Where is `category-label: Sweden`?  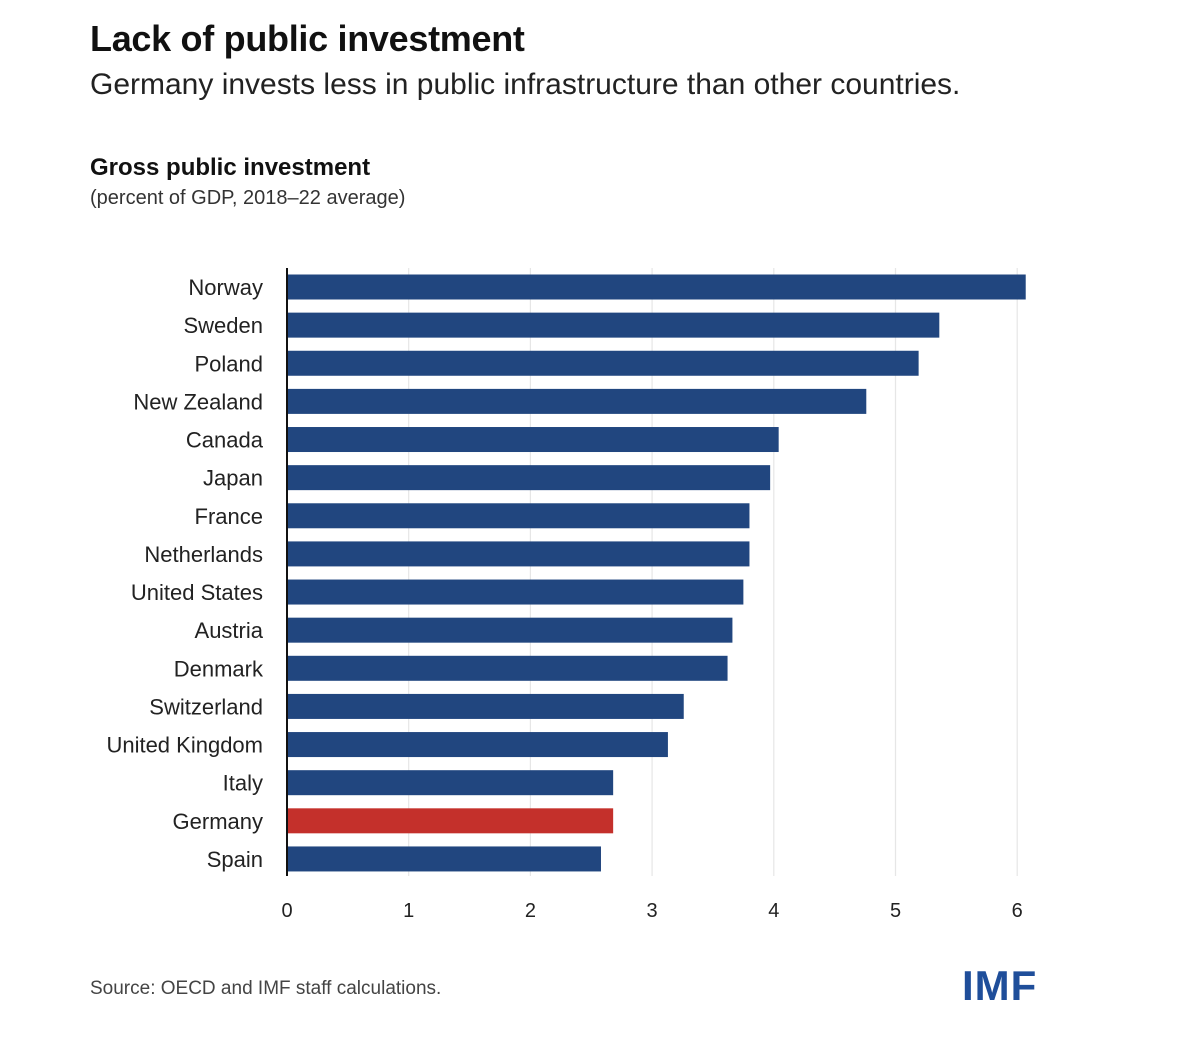
category-label: Sweden is located at coordinates (223, 325).